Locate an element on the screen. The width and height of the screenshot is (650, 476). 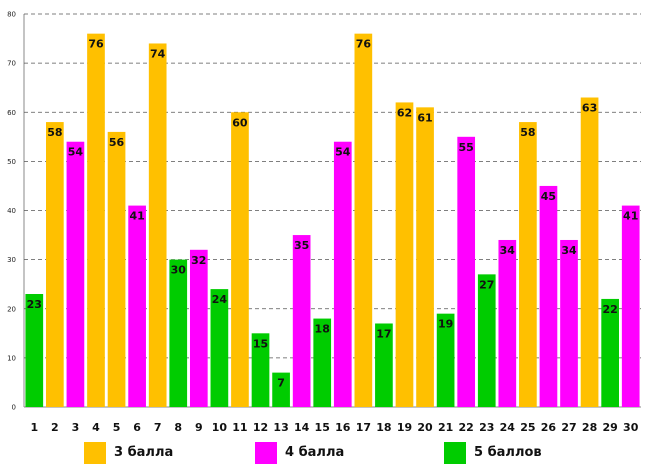
data-label-20: 61 is located at coordinates (424, 117).